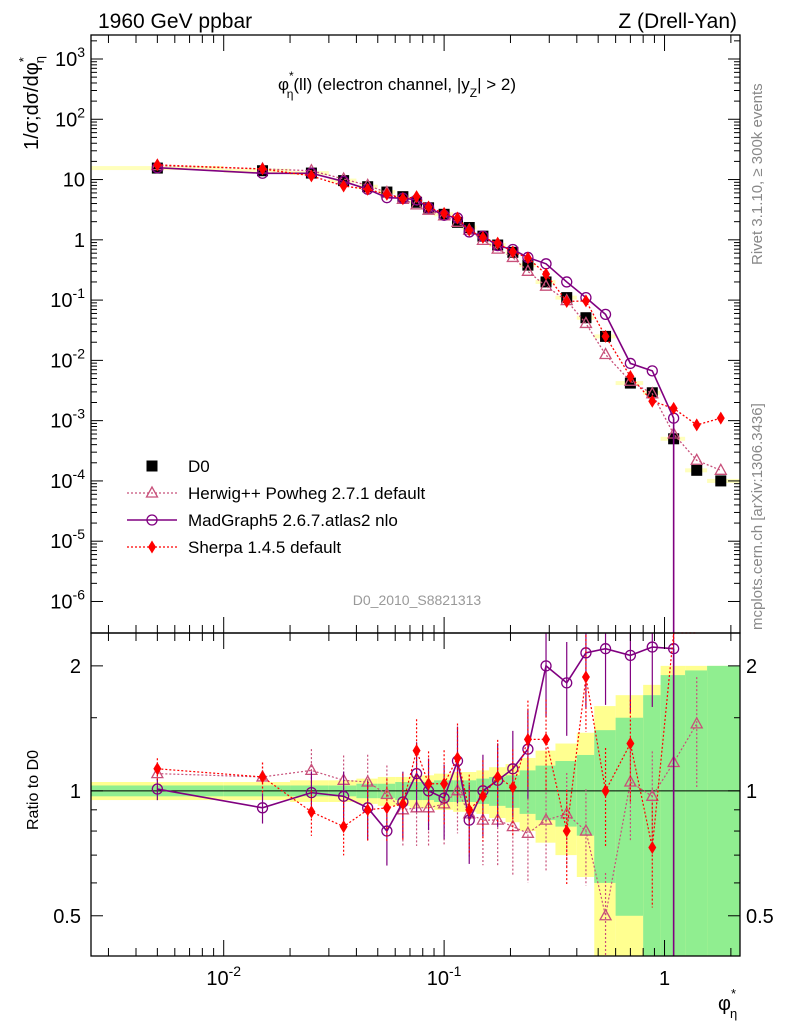  Describe the element at coordinates (79, 241) in the screenshot. I see `main-y-tick-label: 1` at that location.